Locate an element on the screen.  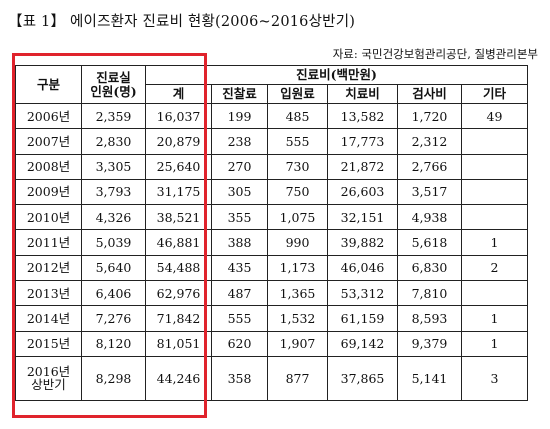
cell-treatment: 21,872 is located at coordinates (362, 166).